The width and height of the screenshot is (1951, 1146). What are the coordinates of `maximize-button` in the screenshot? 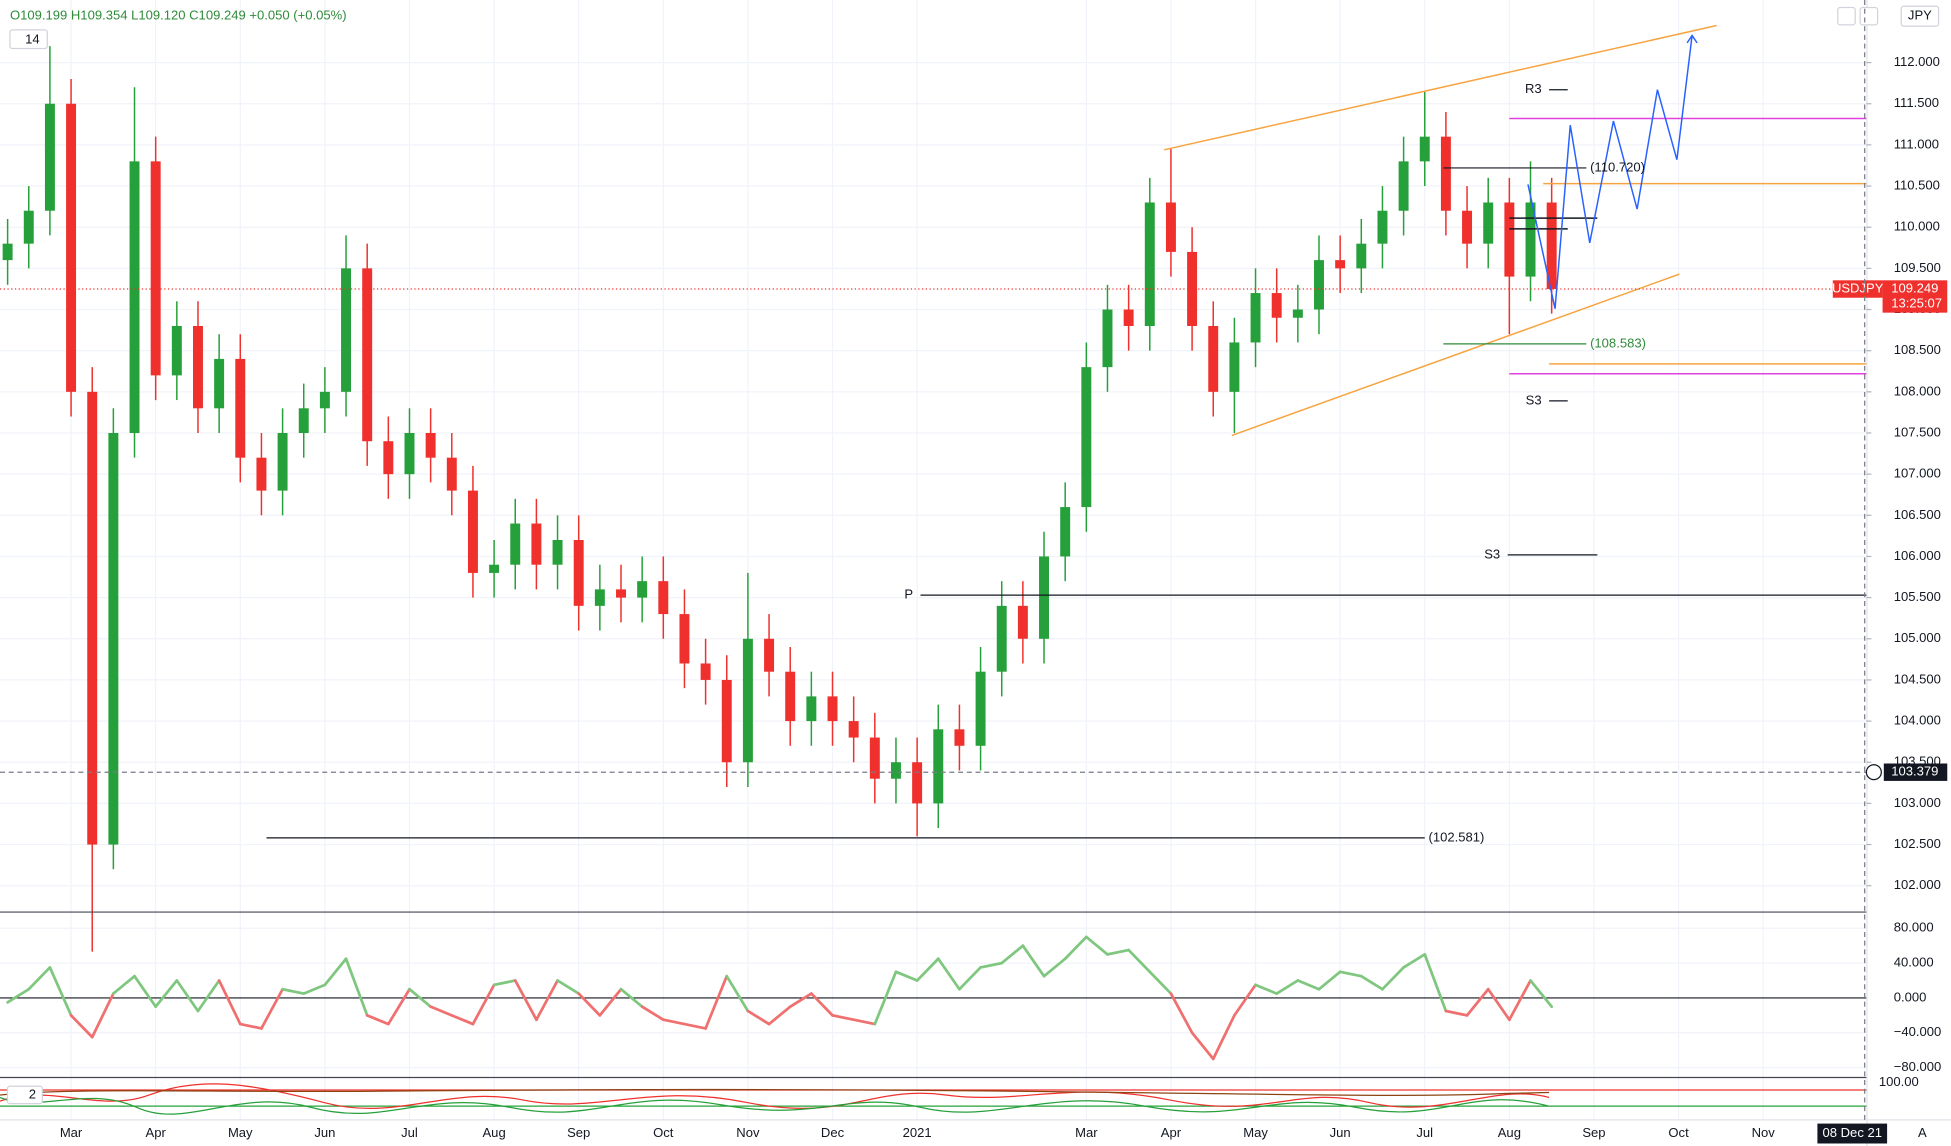 It's located at (1869, 16).